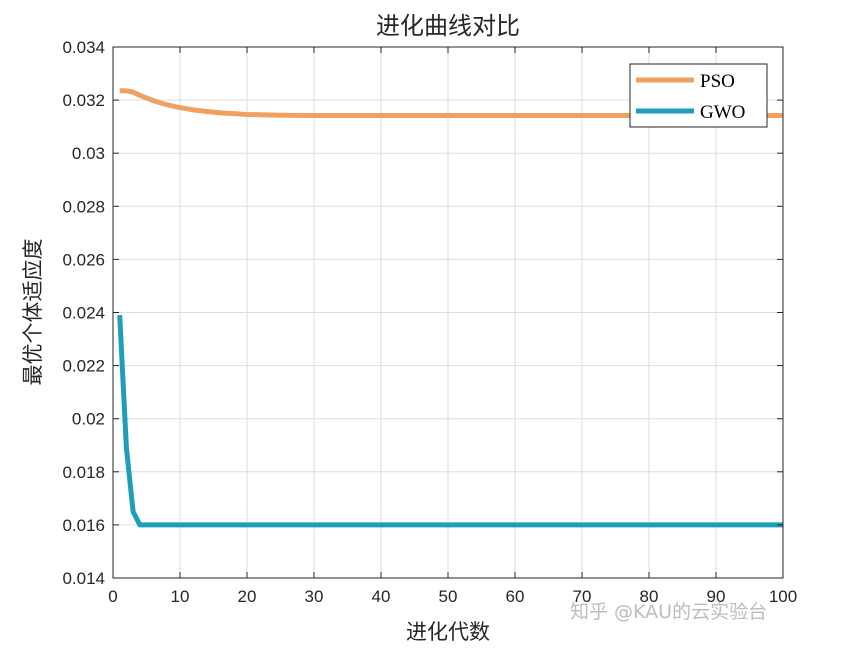 The image size is (865, 649). What do you see at coordinates (83, 259) in the screenshot?
I see `y-tick-label: 0.026` at bounding box center [83, 259].